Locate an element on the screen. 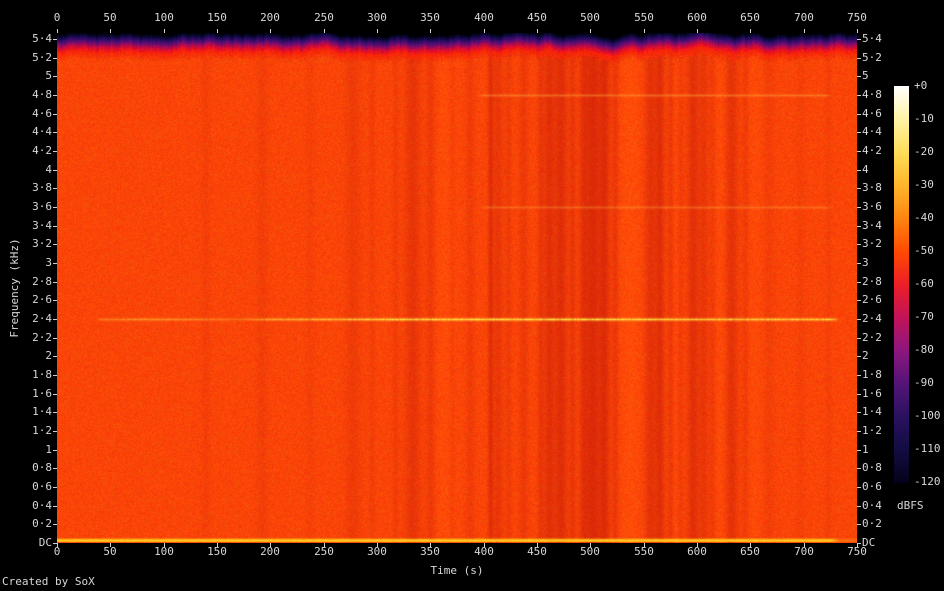 The image size is (944, 591). y-tick-label: 0·6 is located at coordinates (42, 486).